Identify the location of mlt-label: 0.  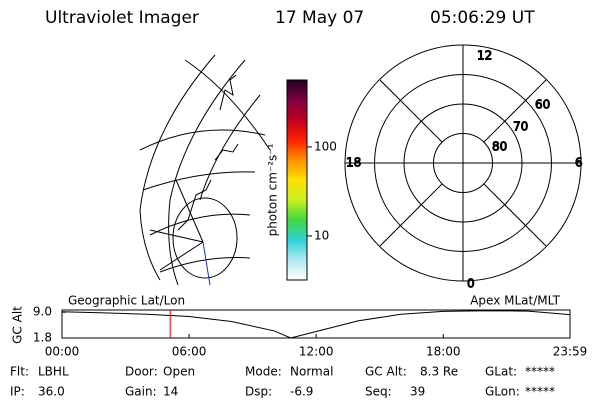
(471, 284).